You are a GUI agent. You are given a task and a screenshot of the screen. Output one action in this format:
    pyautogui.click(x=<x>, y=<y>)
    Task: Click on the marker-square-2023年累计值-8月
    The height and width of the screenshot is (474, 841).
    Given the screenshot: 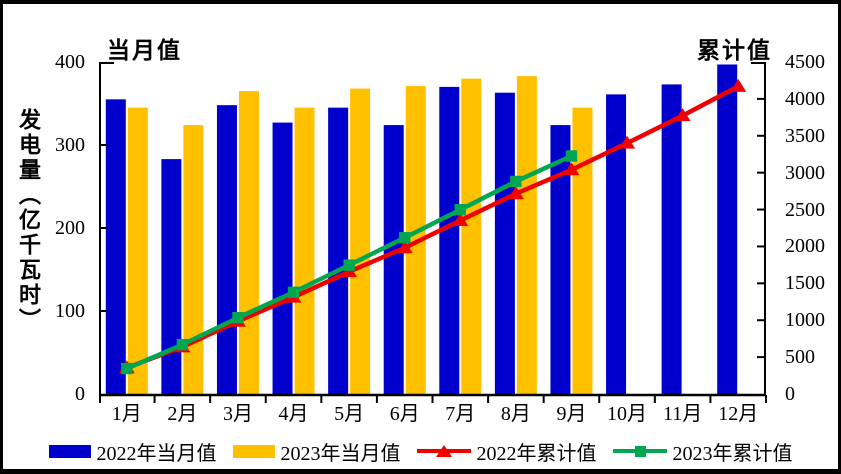 What is the action you would take?
    pyautogui.click(x=516, y=181)
    